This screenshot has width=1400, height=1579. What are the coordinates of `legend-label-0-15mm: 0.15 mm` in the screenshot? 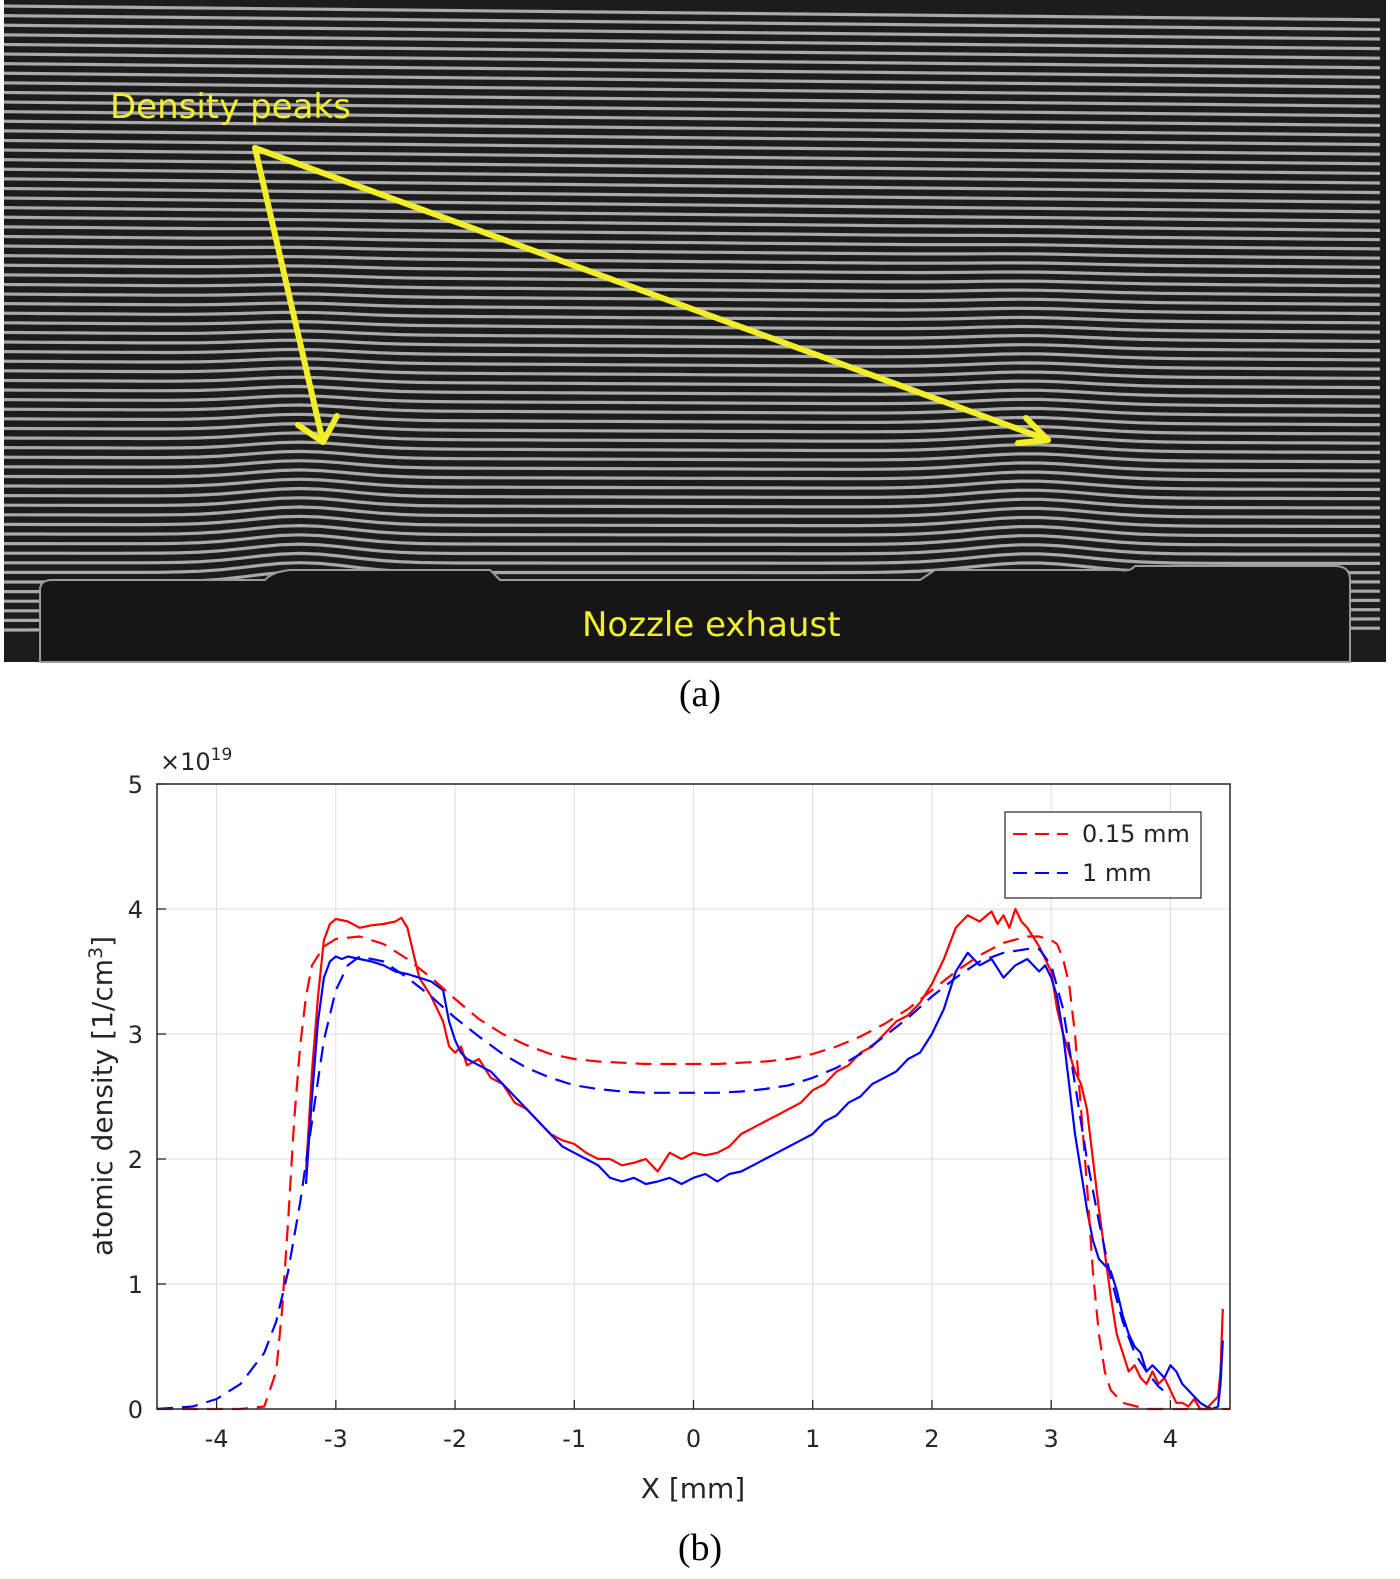 It's located at (1136, 834).